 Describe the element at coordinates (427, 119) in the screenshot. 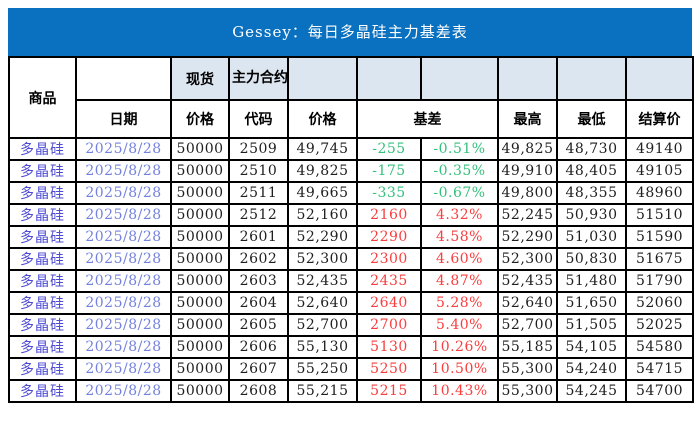

I see `col-header-basis: 基差` at that location.